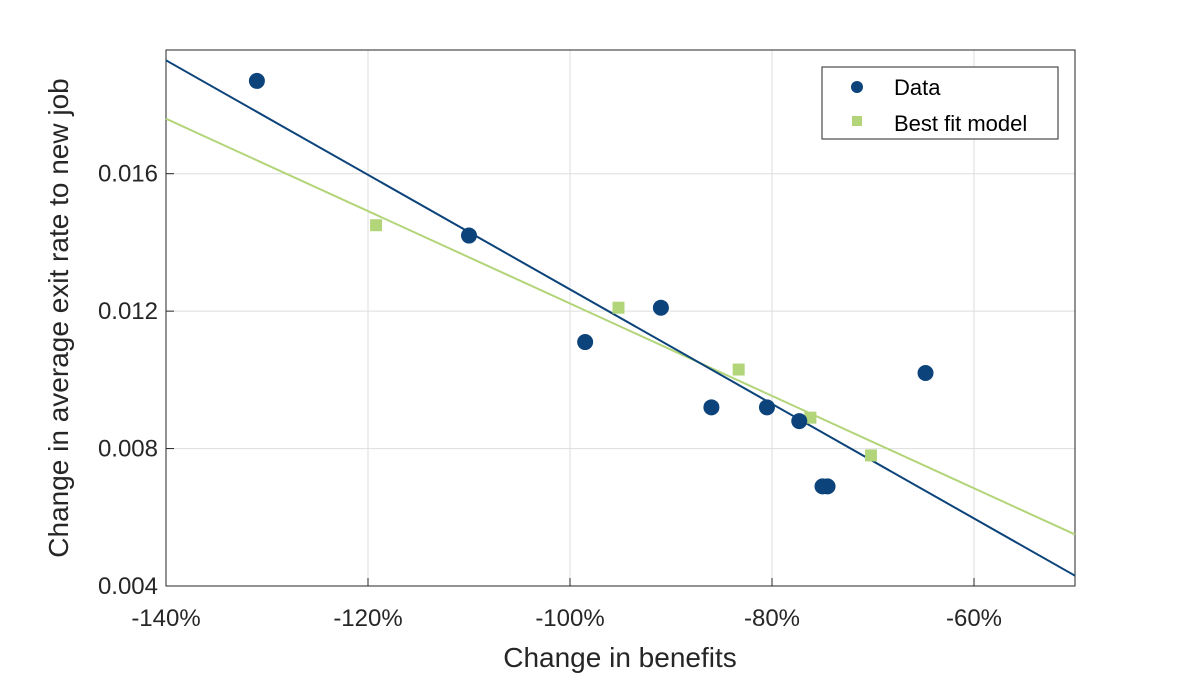  Describe the element at coordinates (367, 618) in the screenshot. I see `x-tick-label: -120%` at that location.